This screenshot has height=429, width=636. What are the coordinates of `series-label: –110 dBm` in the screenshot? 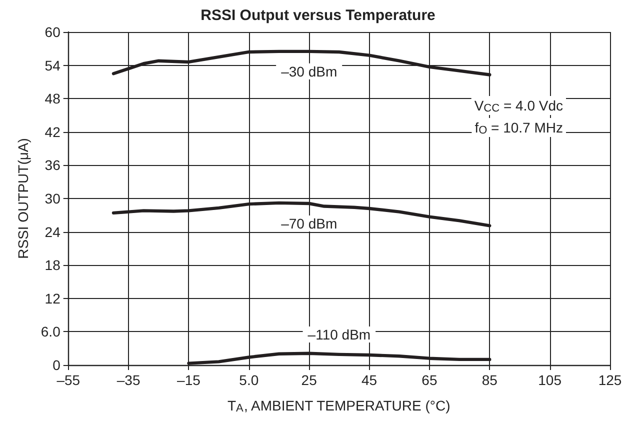 It's located at (339, 334).